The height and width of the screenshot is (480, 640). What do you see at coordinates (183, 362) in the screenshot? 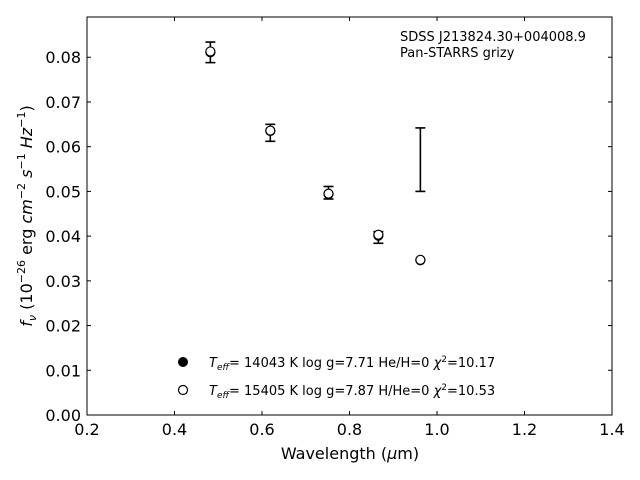
I see `legend-marker-filled` at bounding box center [183, 362].